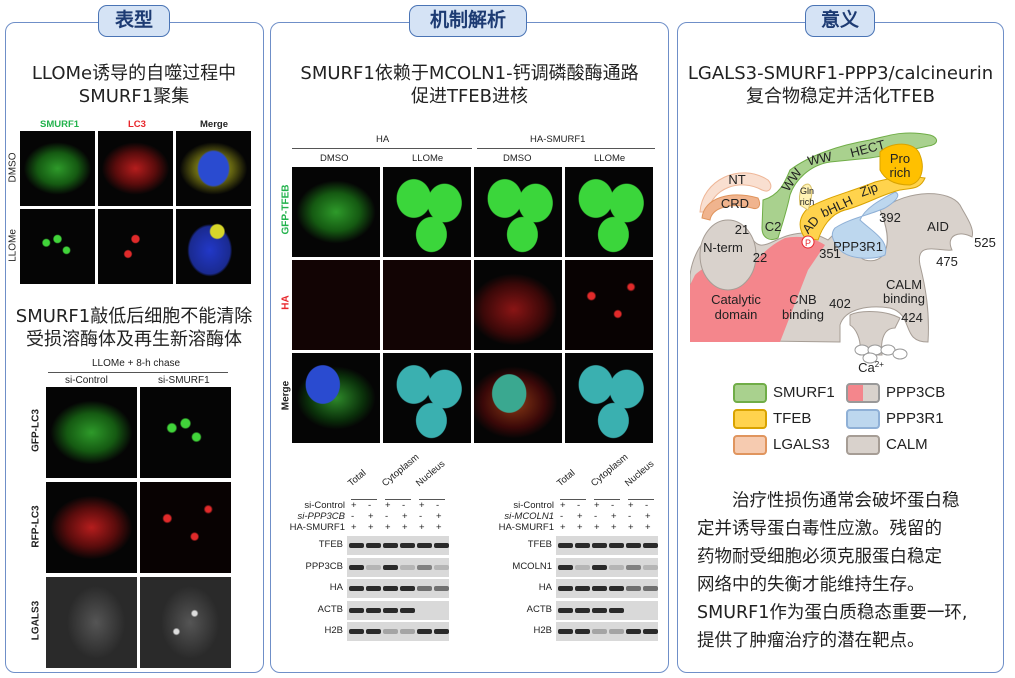  What do you see at coordinates (863, 419) in the screenshot?
I see `legend-swatch-ppp3r1` at bounding box center [863, 419].